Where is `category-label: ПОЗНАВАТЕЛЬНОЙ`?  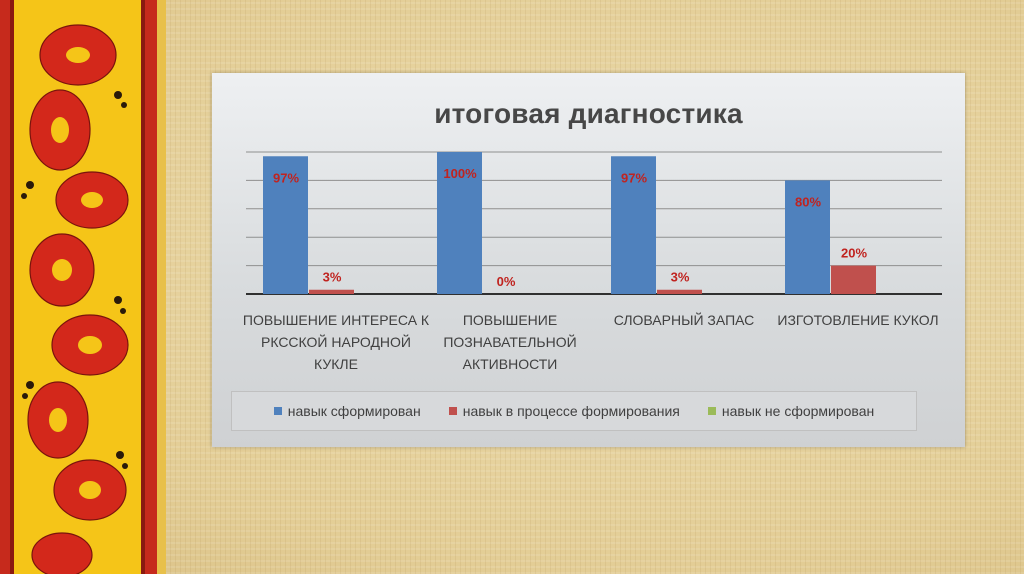 category-label: ПОЗНАВАТЕЛЬНОЙ is located at coordinates (509, 341).